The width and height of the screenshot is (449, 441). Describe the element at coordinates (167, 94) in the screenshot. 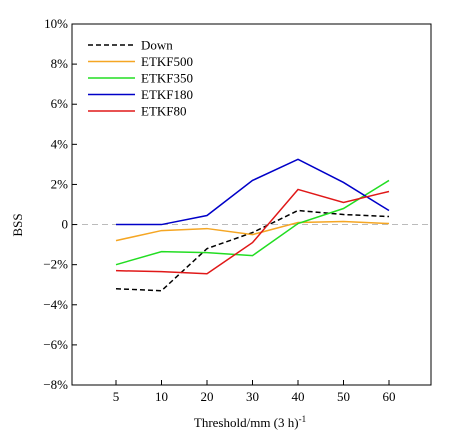

I see `legend-label-etkf180: ETKF180` at that location.